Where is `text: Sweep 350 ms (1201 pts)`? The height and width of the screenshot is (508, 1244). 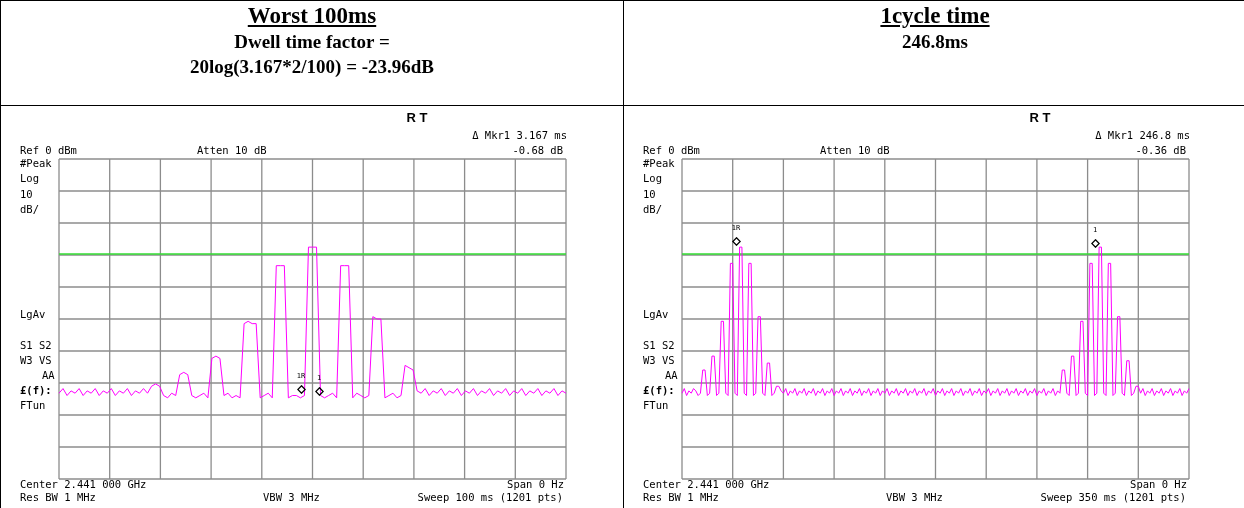 text: Sweep 350 ms (1201 pts) is located at coordinates (1113, 497).